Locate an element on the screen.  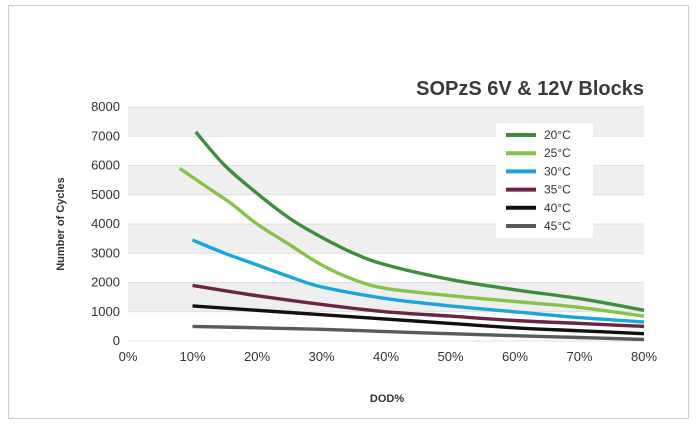
y-tick-label: 3000 is located at coordinates (105, 252).